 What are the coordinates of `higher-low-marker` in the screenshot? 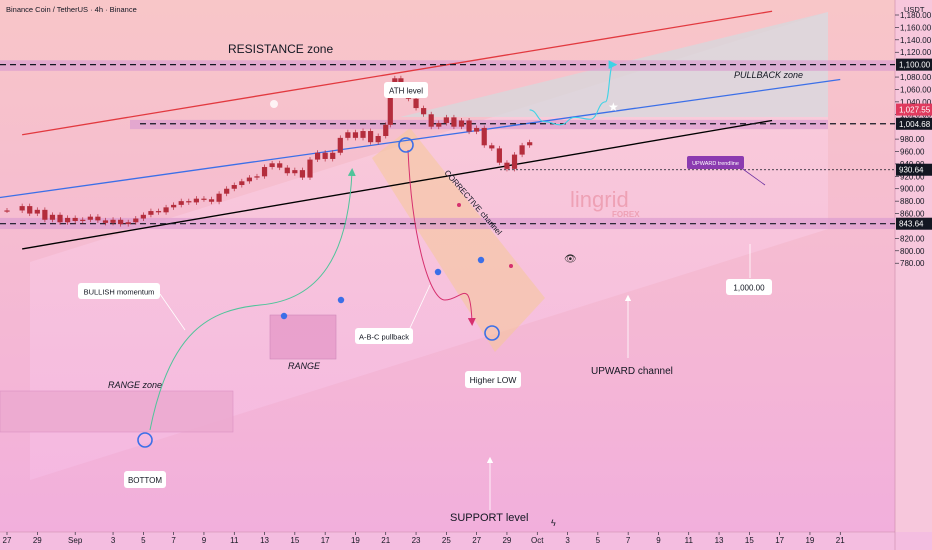 It's located at (492, 333).